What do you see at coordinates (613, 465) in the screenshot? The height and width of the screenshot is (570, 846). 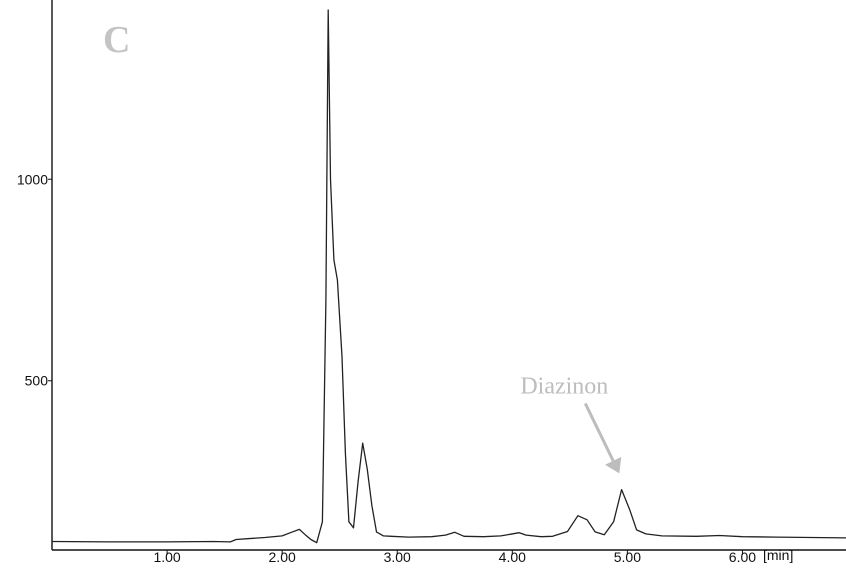 I see `annotation-arrow-head` at bounding box center [613, 465].